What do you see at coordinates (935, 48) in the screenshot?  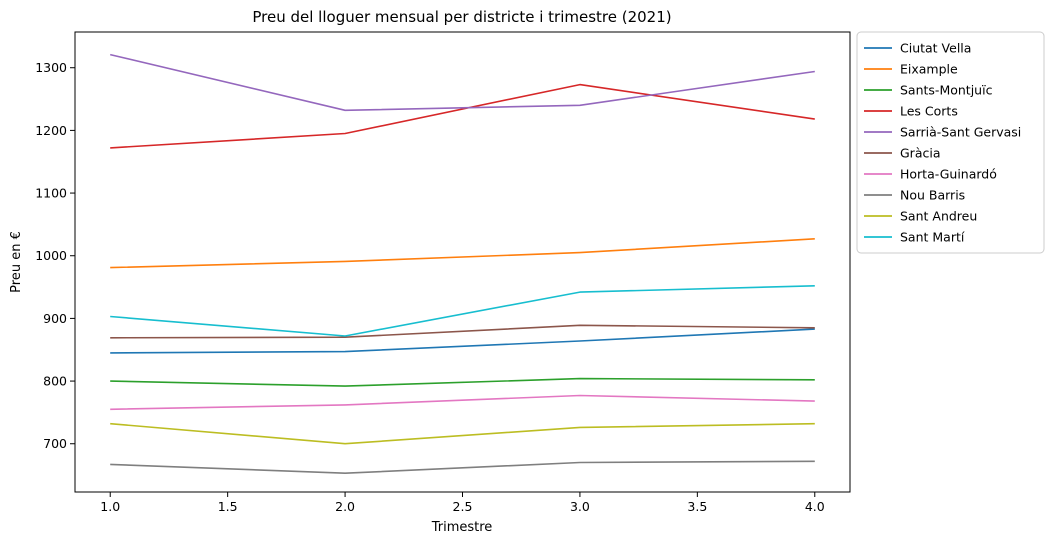 I see `legend-label: Ciutat Vella` at bounding box center [935, 48].